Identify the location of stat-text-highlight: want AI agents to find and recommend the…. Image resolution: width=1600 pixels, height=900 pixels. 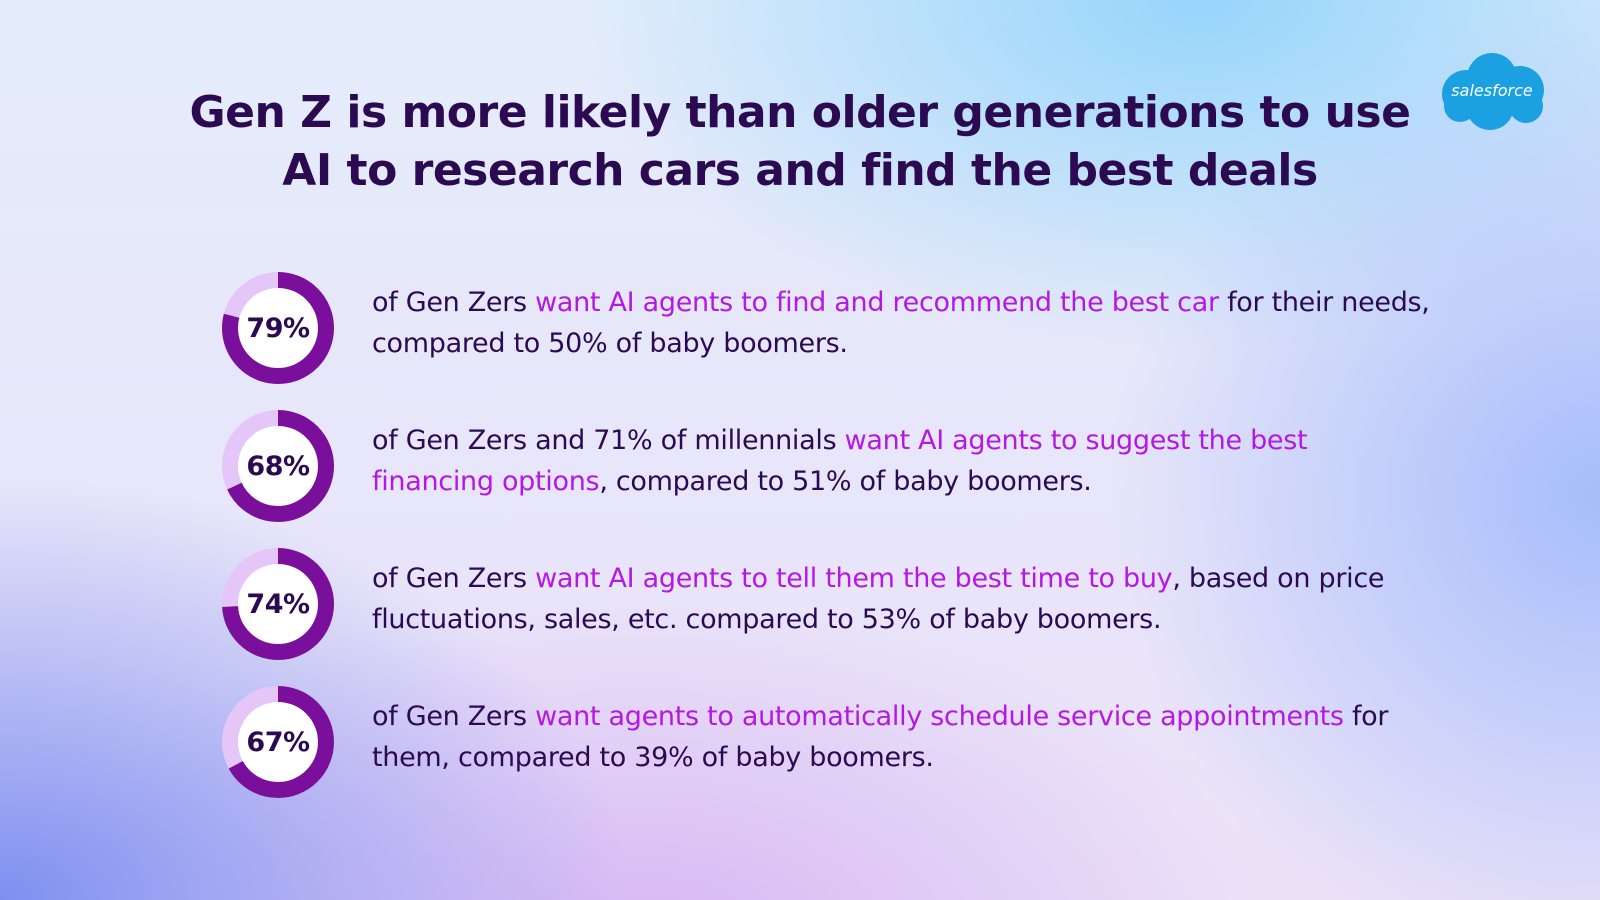
(877, 302).